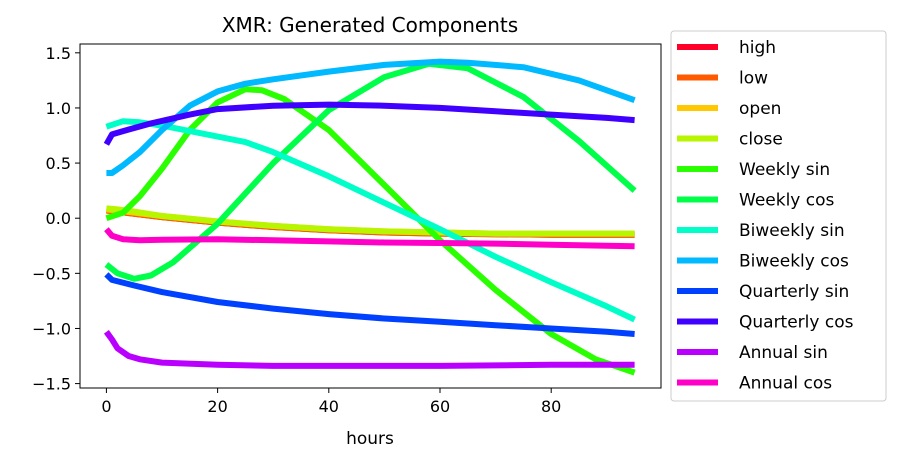  Describe the element at coordinates (551, 406) in the screenshot. I see `x-tick-label: 80` at that location.